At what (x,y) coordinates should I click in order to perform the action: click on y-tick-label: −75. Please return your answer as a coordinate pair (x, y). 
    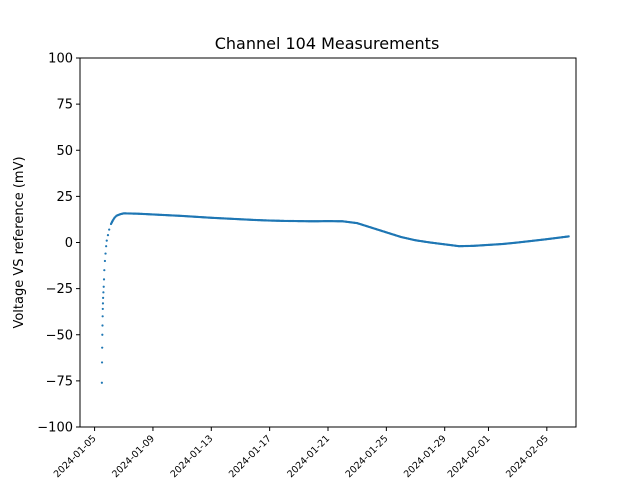
    Looking at the image, I should click on (59, 381).